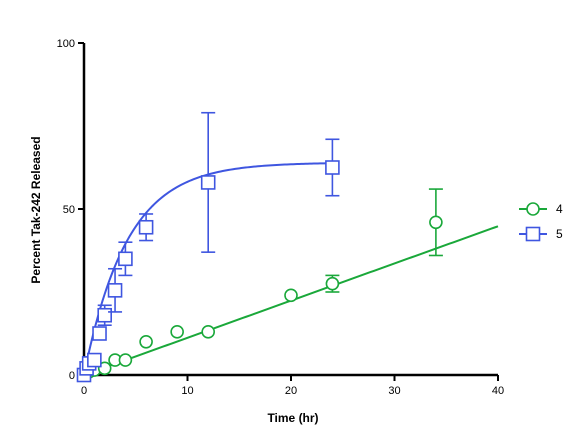 The height and width of the screenshot is (441, 584). I want to click on y-tick-label: 50, so click(69, 210).